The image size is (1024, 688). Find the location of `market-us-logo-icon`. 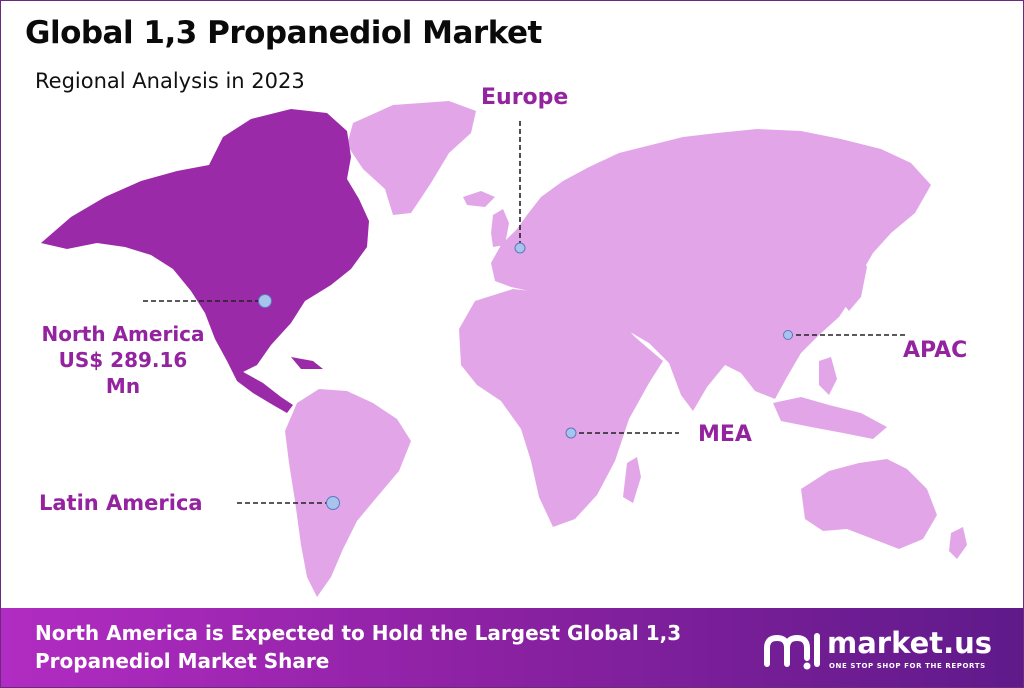

market-us-logo-icon is located at coordinates (792, 651).